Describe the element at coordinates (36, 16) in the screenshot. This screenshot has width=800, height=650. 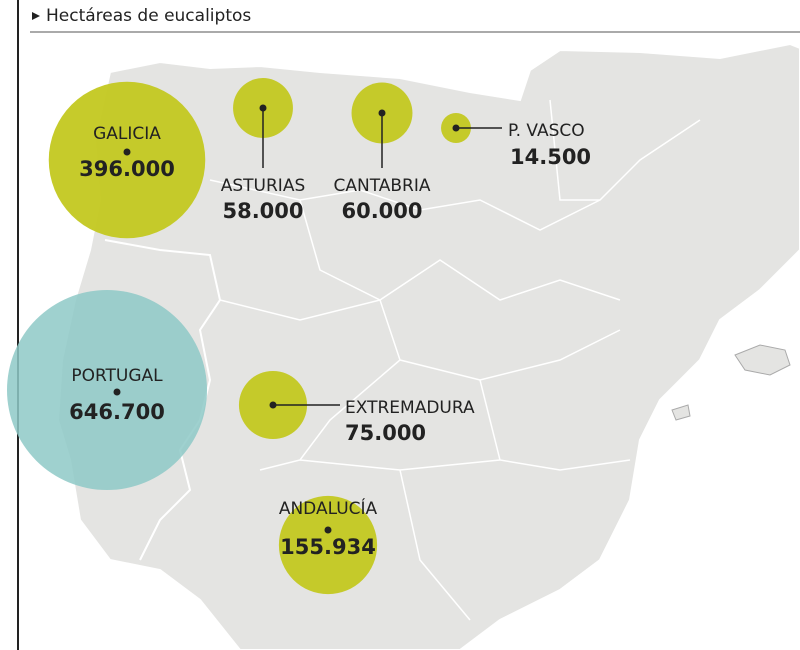
I see `title-marker` at that location.